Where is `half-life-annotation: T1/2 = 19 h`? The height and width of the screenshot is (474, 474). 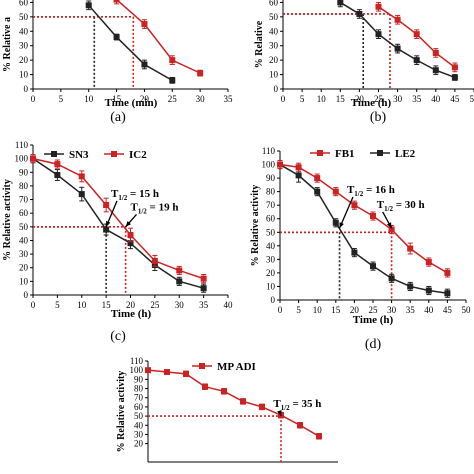
half-life-annotation: T1/2 = 19 h is located at coordinates (155, 208).